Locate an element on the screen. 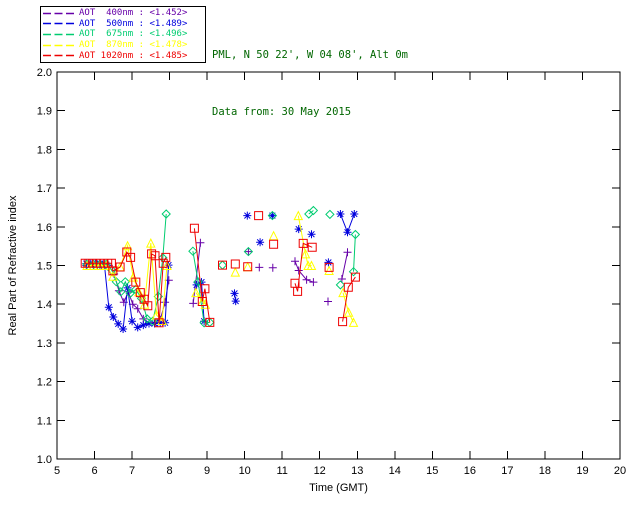  x-tick-label: 11 is located at coordinates (281, 471).